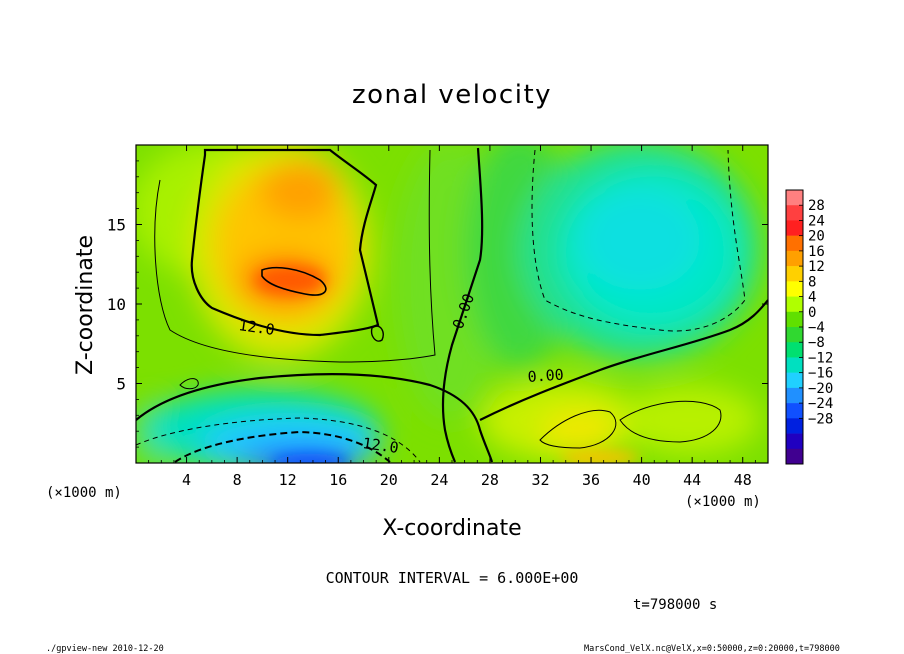 Image resolution: width=904 pixels, height=654 pixels. I want to click on x-tick-label: 20, so click(389, 480).